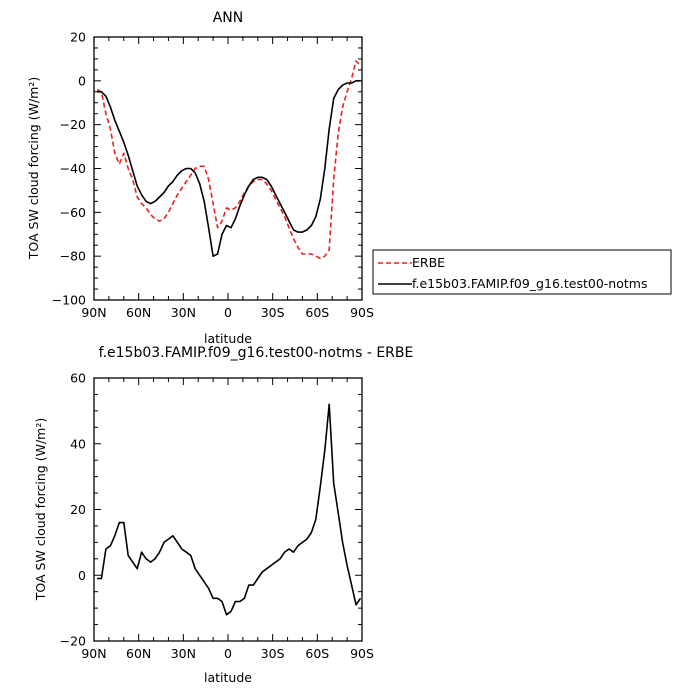 Image resolution: width=691 pixels, height=691 pixels. I want to click on legend-frame, so click(522, 272).